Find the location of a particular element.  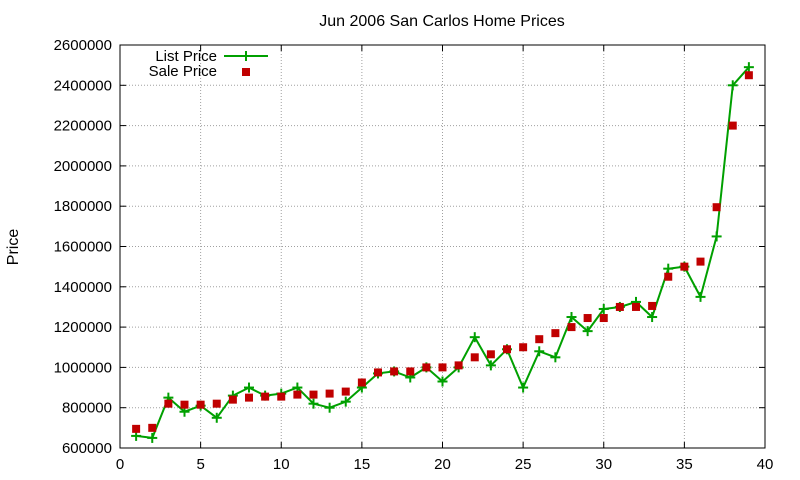

y-tick-label: 1000000 is located at coordinates (83, 367).